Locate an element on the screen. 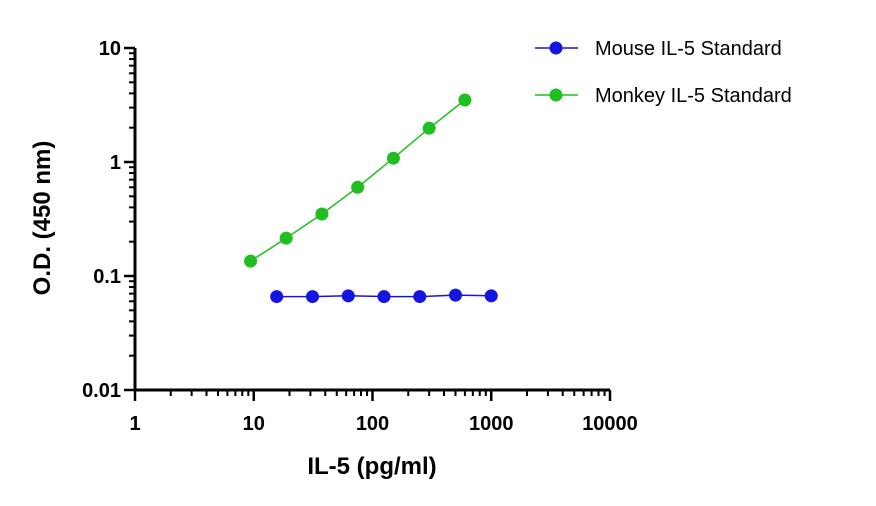 The height and width of the screenshot is (506, 876). y-axis-title: O.D. (450 nm) is located at coordinates (42, 218).